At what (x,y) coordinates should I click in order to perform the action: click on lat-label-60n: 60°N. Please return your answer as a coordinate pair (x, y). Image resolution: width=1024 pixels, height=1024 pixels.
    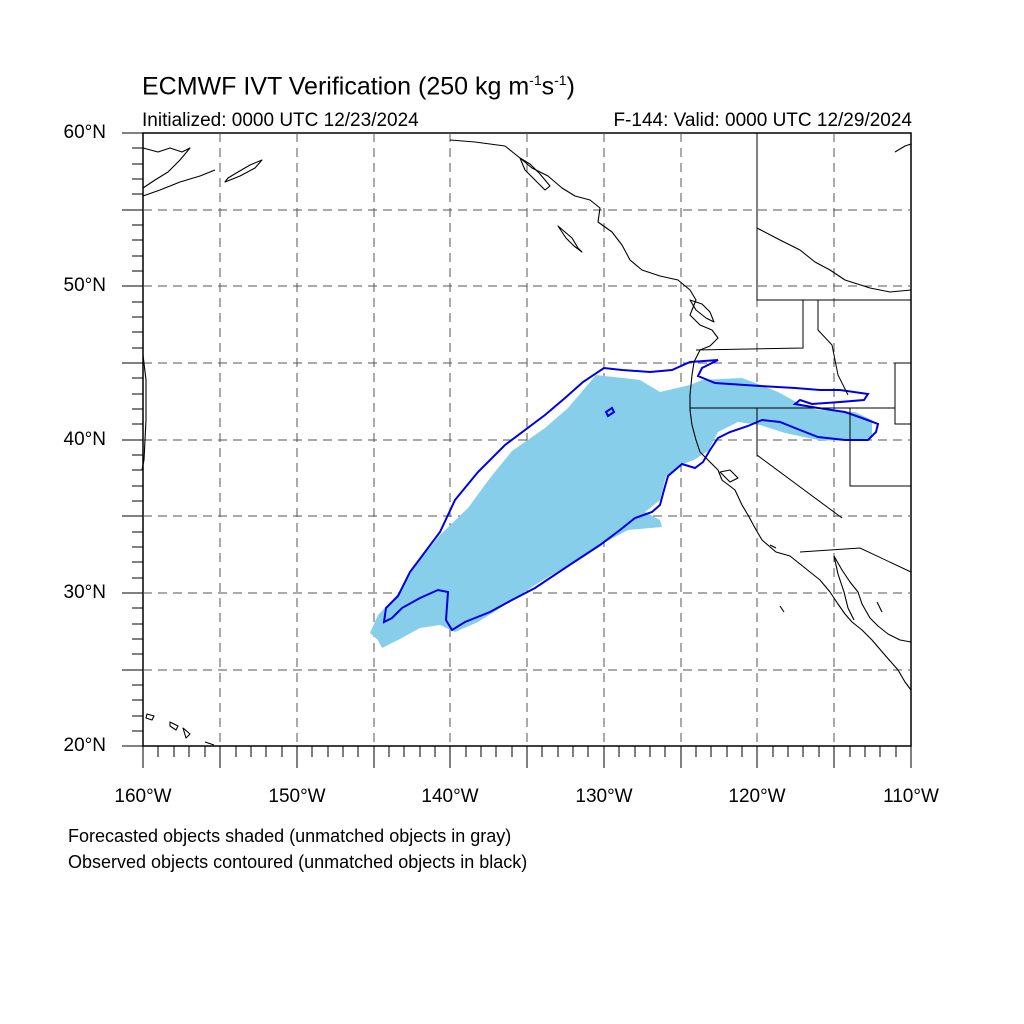
    Looking at the image, I should click on (84, 132).